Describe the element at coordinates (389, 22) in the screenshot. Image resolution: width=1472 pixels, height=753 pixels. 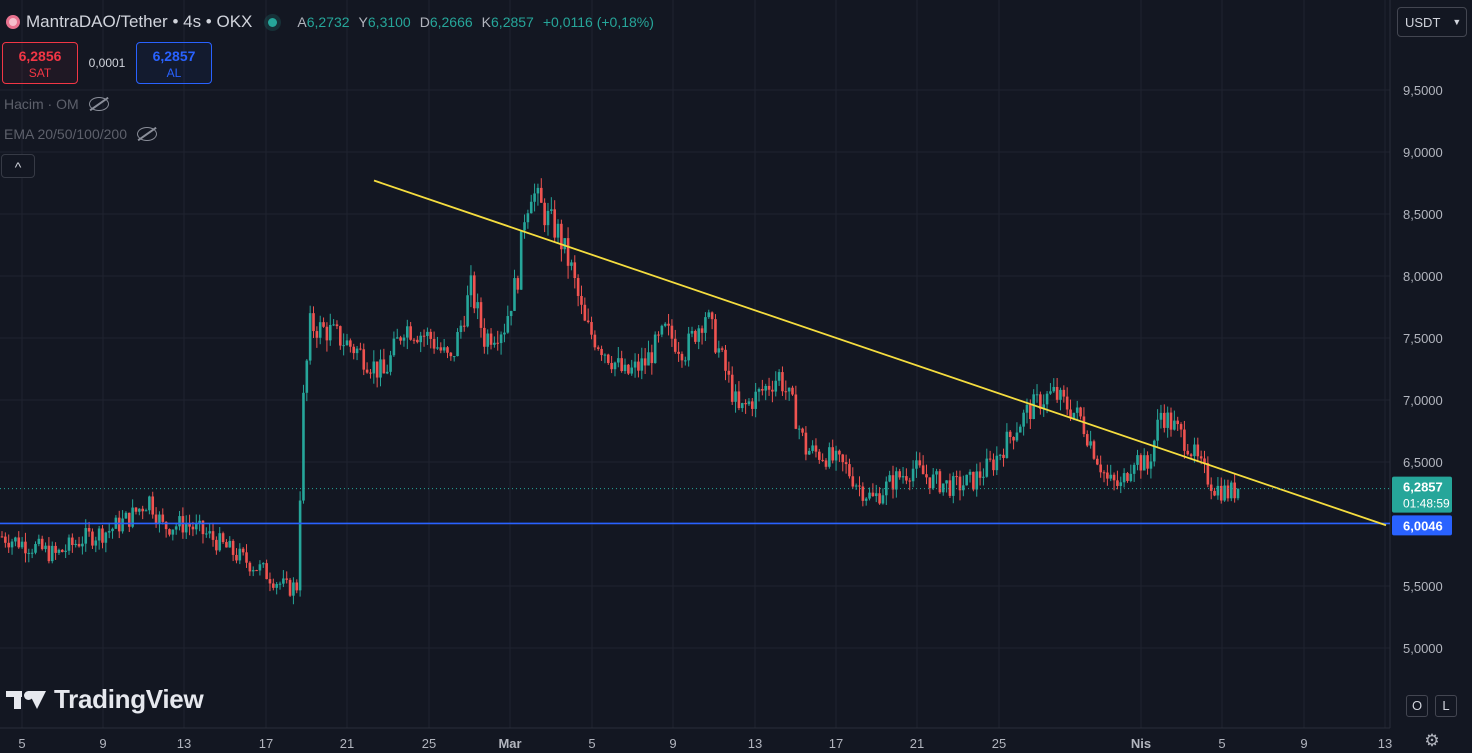
I see `ohlc-value: 6,3100` at that location.